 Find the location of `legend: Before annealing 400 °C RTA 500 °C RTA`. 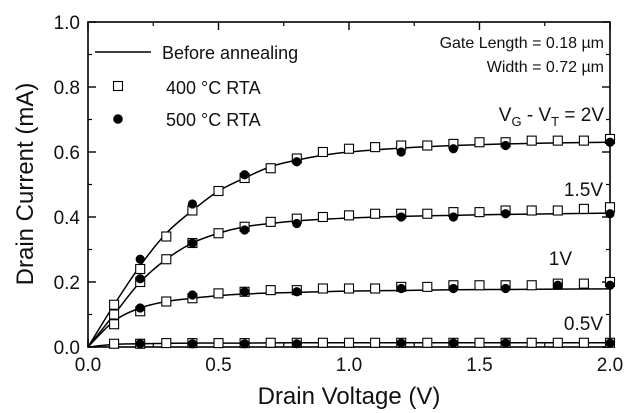

legend: Before annealing 400 °C RTA 500 °C RTA is located at coordinates (196, 86).